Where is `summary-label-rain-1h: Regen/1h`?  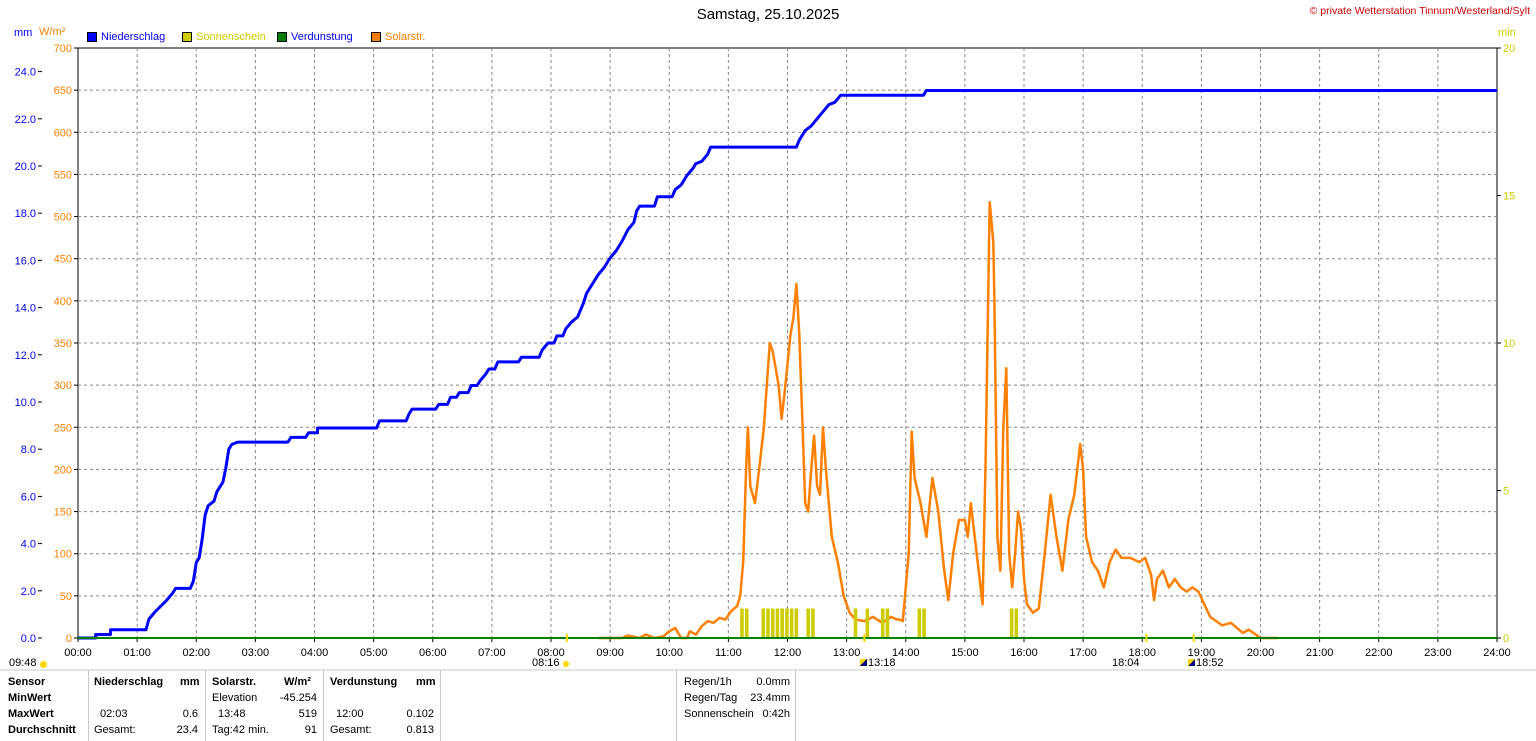
summary-label-rain-1h: Regen/1h is located at coordinates (708, 682).